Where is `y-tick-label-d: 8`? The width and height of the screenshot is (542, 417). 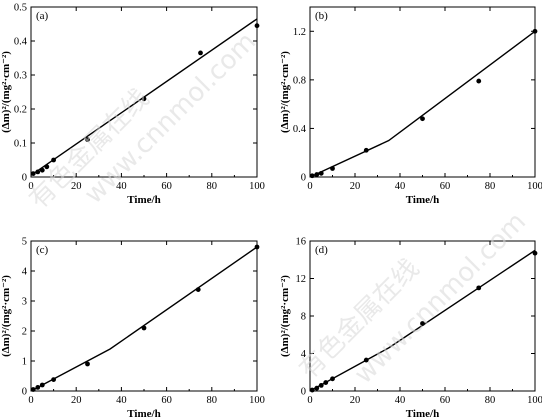 y-tick-label-d: 8 is located at coordinates (303, 317).